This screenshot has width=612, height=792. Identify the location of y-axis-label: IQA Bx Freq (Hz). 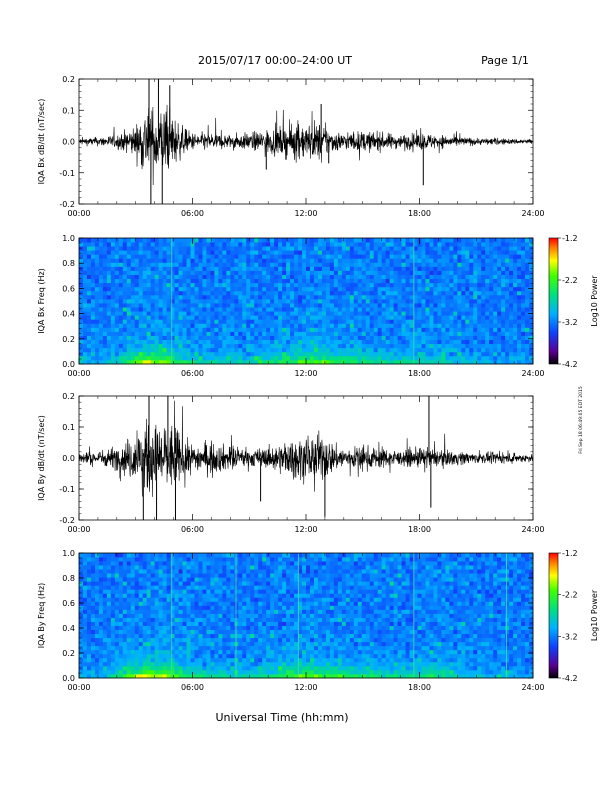
(41, 301).